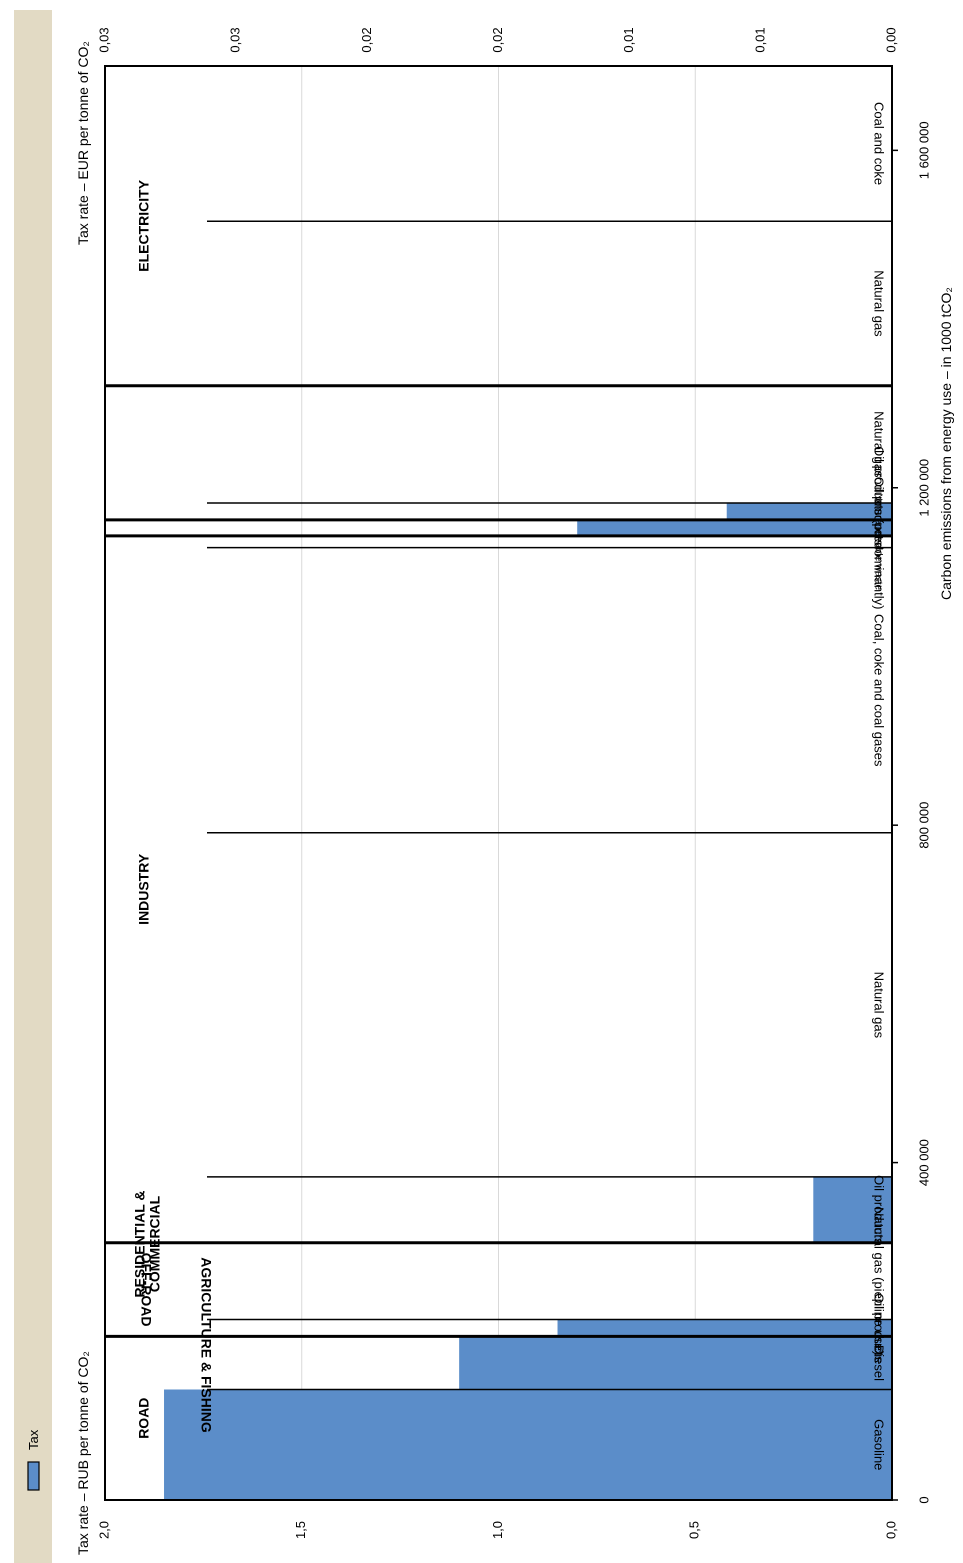 This screenshot has height=1563, width=963. Describe the element at coordinates (33, 1460) in the screenshot. I see `legend: Tax` at that location.